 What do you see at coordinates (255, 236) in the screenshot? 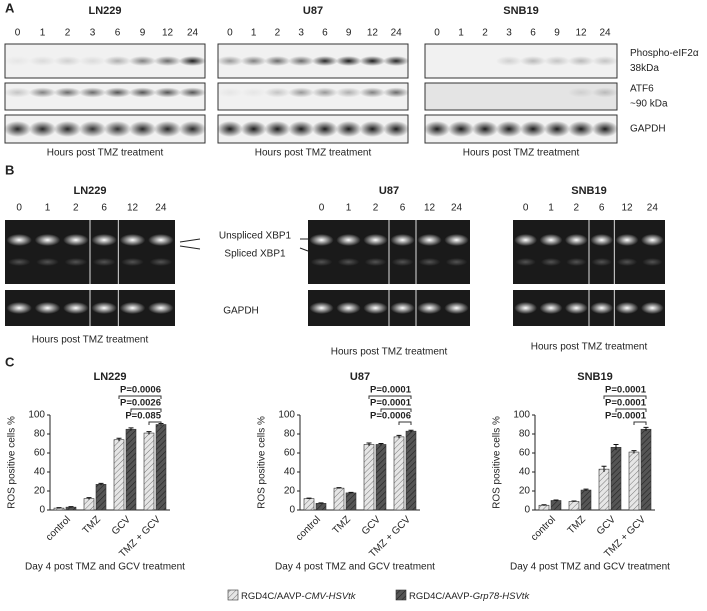
I see `band-label: Unspliced XBP1` at bounding box center [255, 236].